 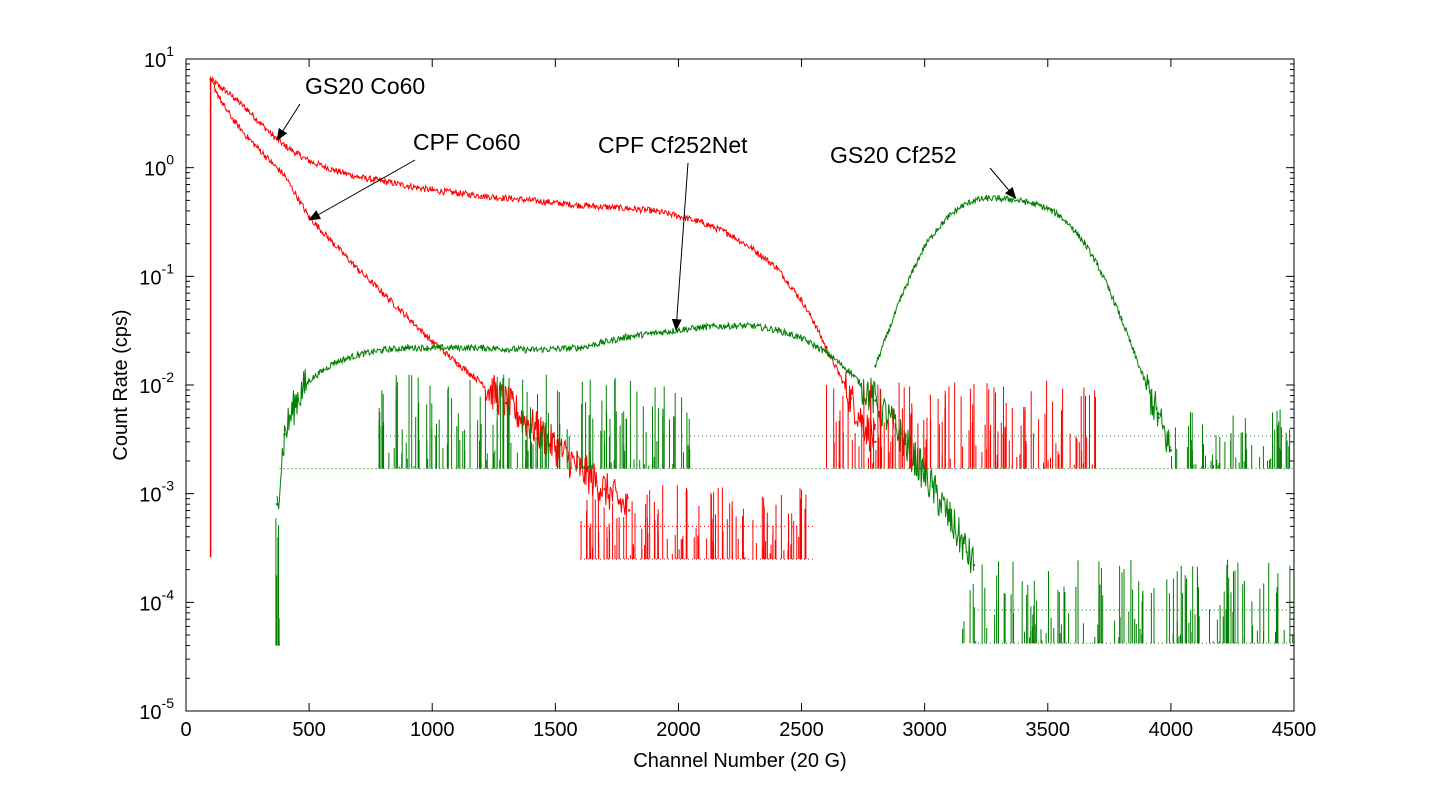 I want to click on x-axis-title: Channel Number (20 G), so click(x=739, y=761).